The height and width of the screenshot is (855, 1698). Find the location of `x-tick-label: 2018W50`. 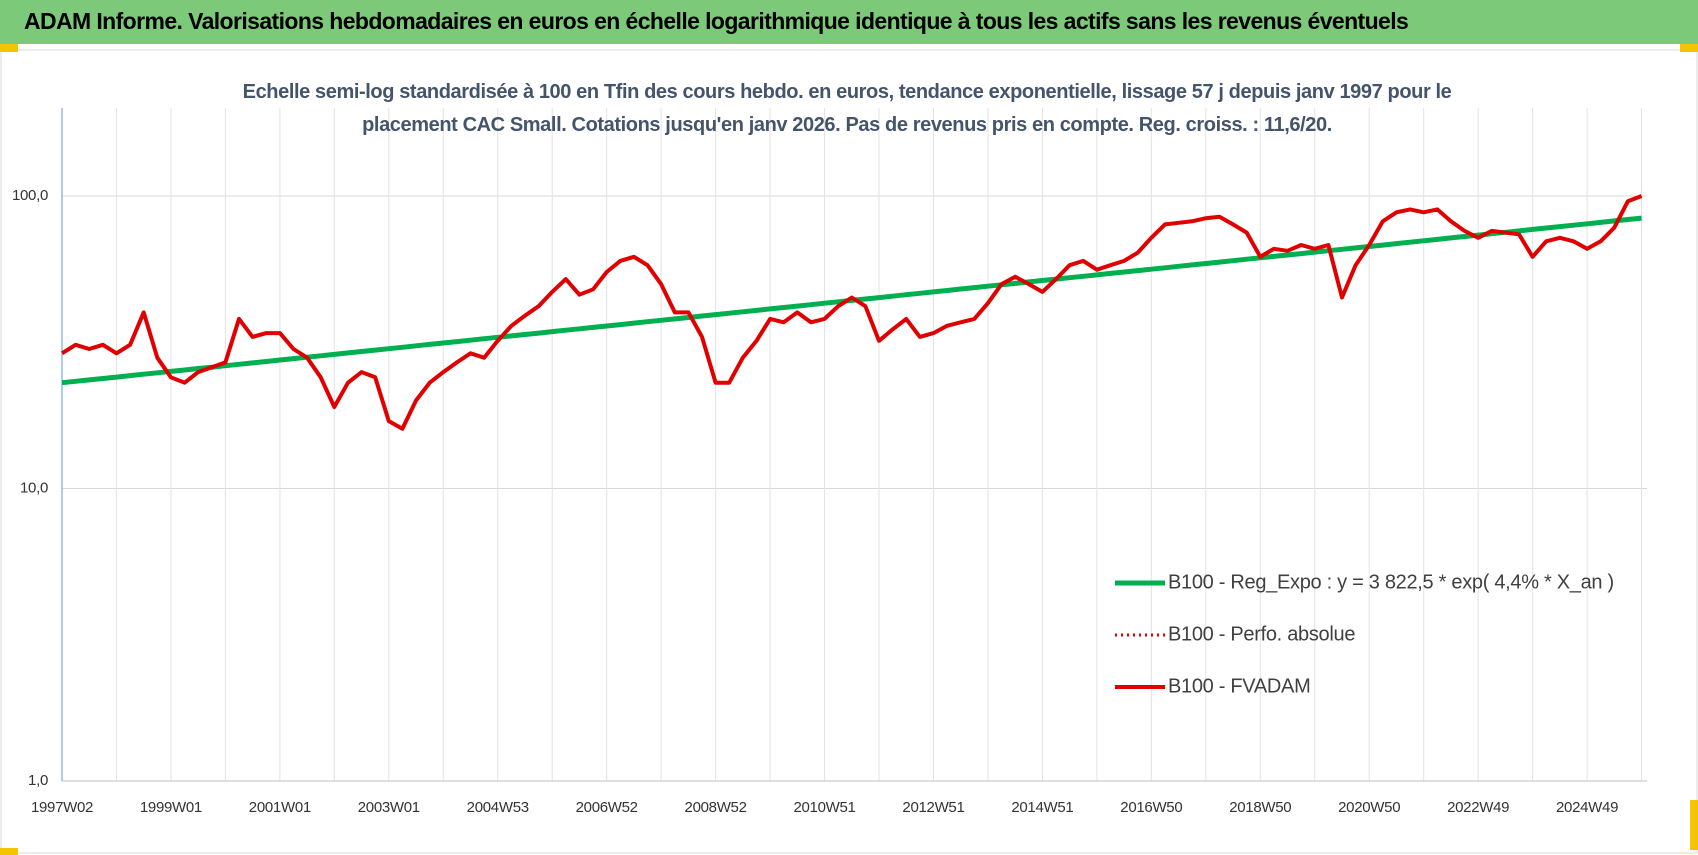

x-tick-label: 2018W50 is located at coordinates (1260, 807).